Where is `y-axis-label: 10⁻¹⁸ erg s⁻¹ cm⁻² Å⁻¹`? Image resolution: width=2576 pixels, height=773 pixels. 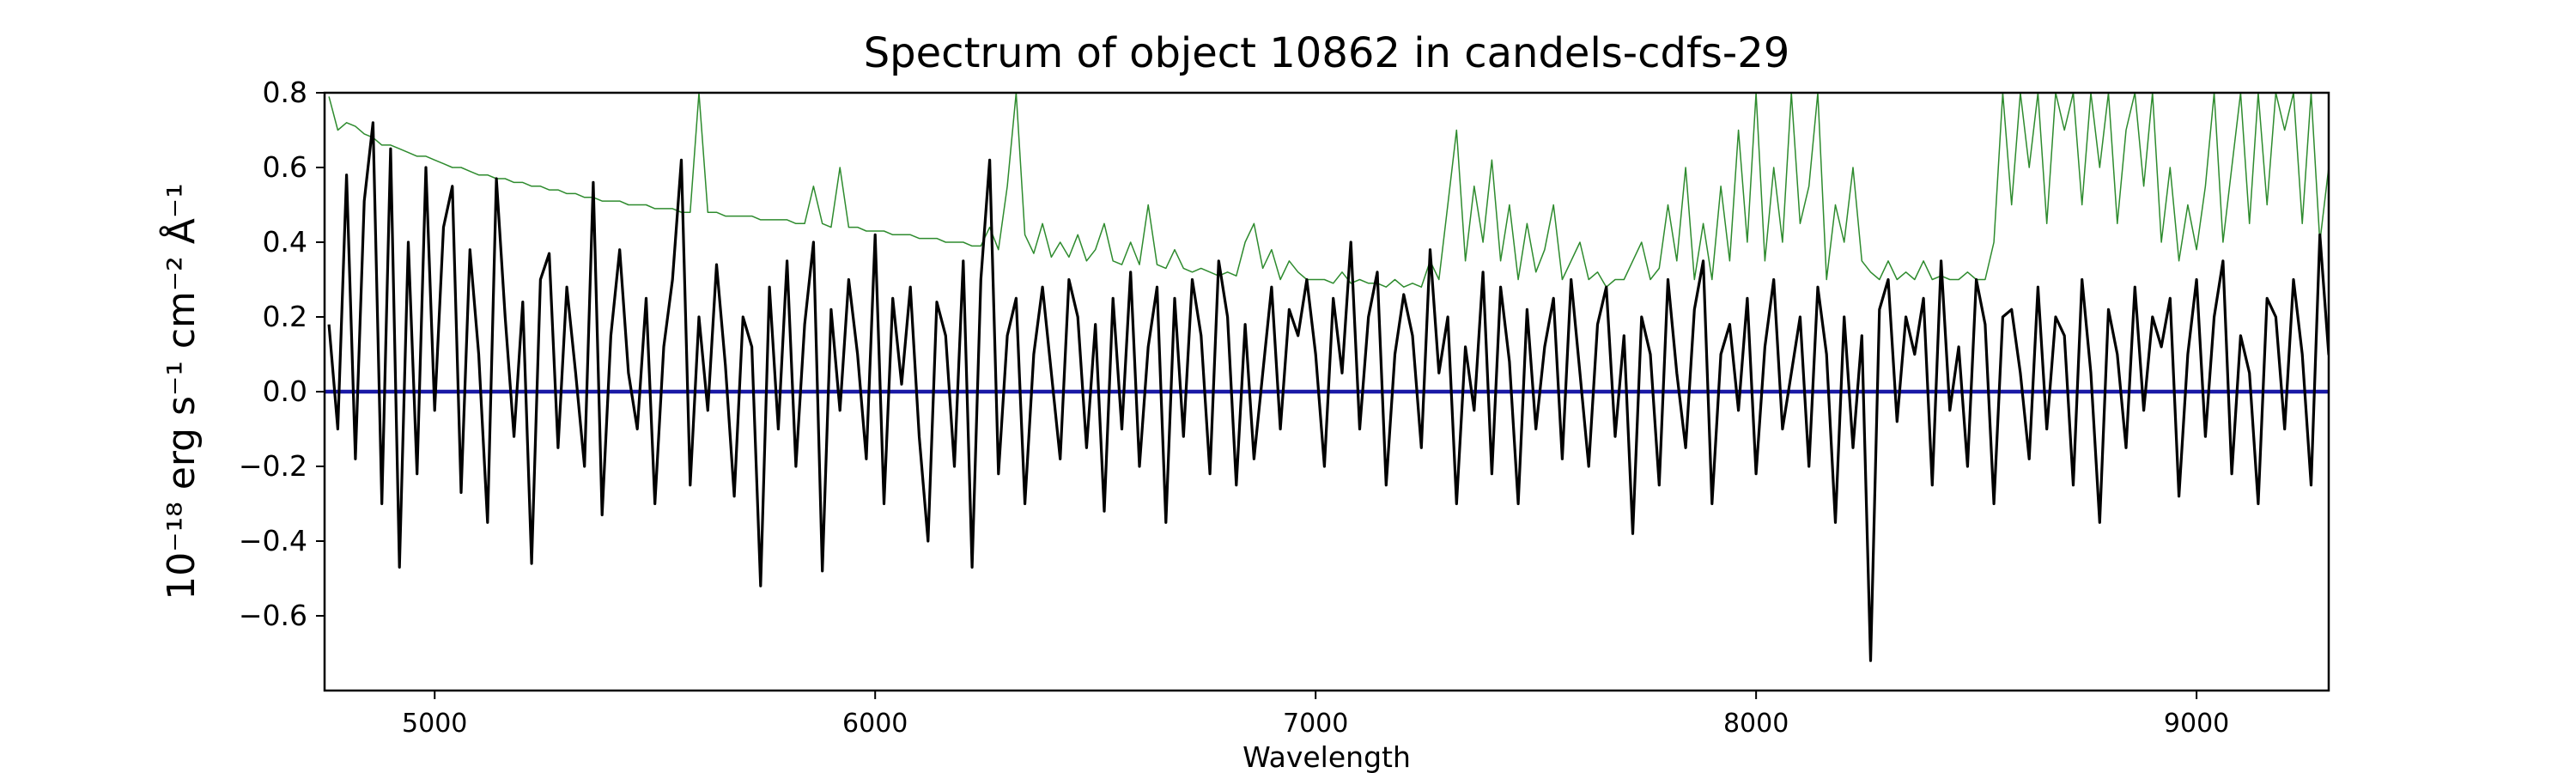
y-axis-label: 10⁻¹⁸ erg s⁻¹ cm⁻² Å⁻¹ is located at coordinates (181, 391).